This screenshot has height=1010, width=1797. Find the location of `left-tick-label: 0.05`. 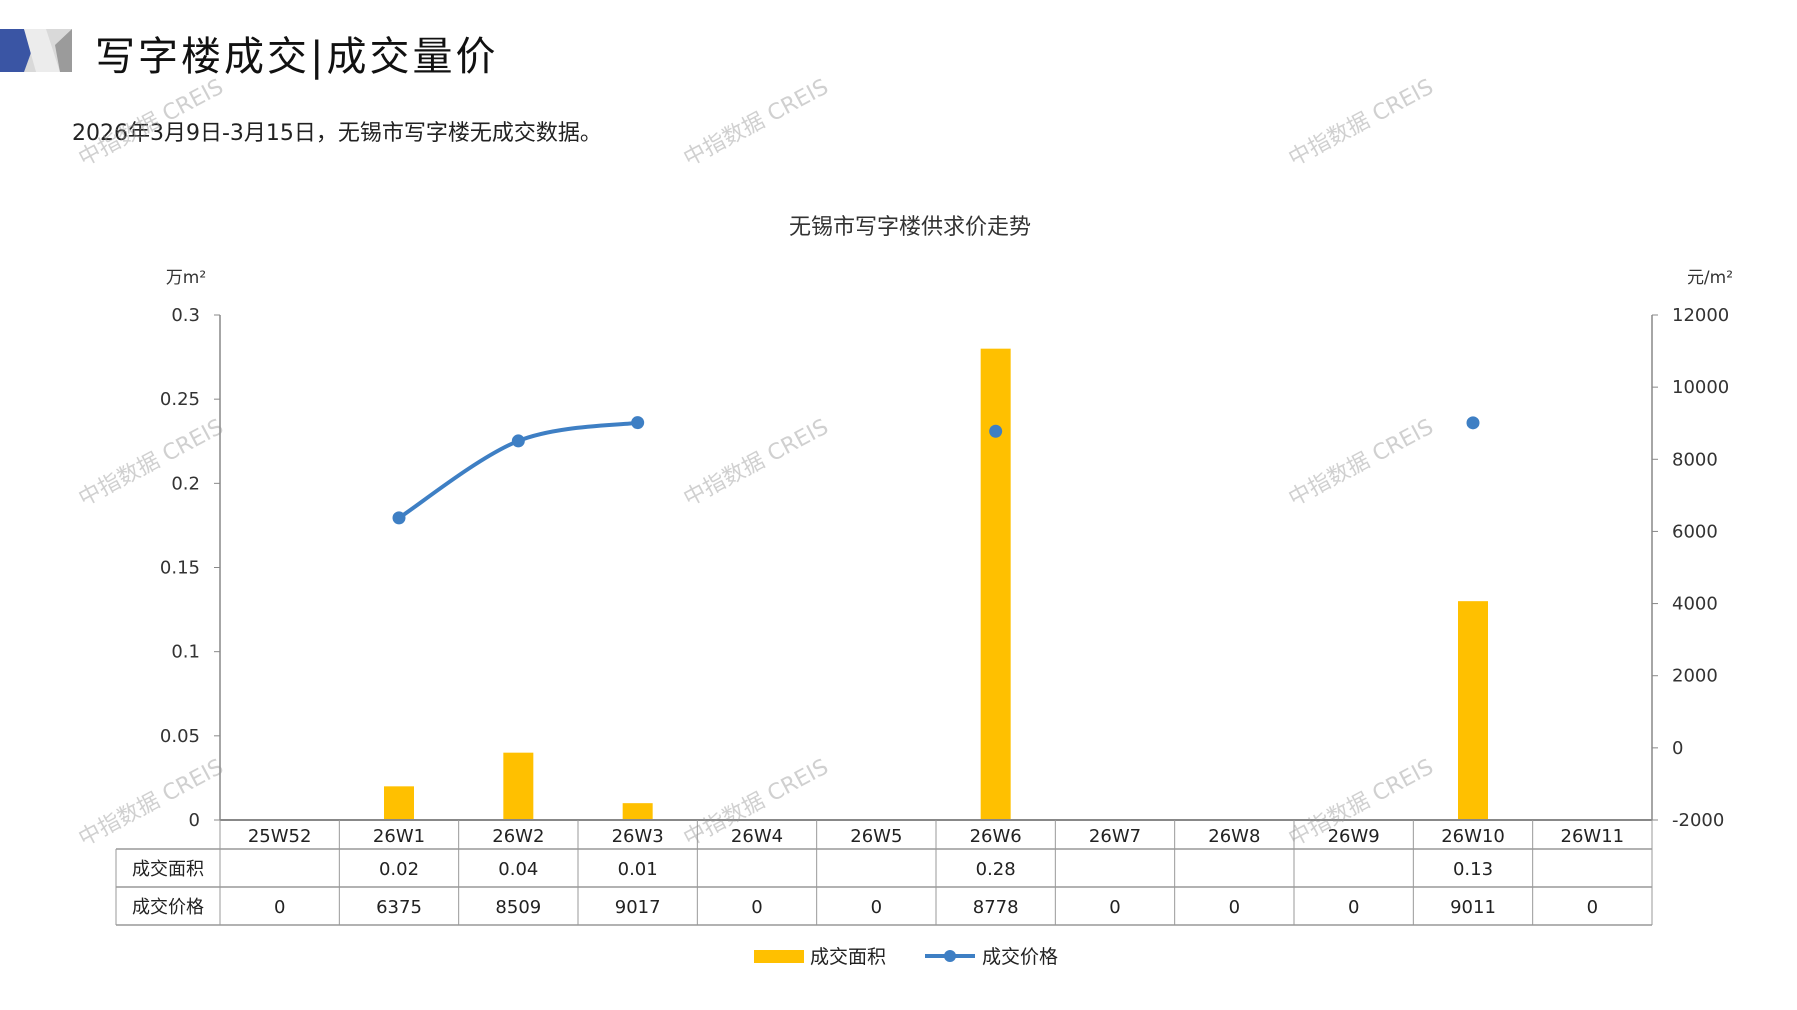

left-tick-label: 0.05 is located at coordinates (180, 736).